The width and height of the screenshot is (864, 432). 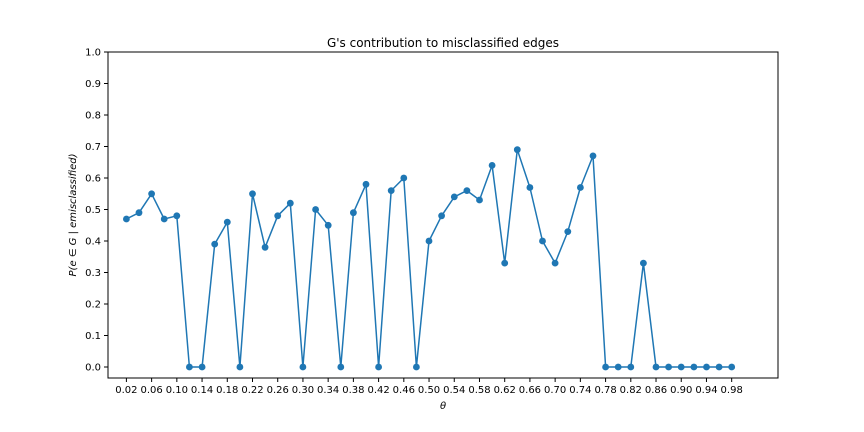 What do you see at coordinates (631, 390) in the screenshot?
I see `x-tick-label: 0.82` at bounding box center [631, 390].